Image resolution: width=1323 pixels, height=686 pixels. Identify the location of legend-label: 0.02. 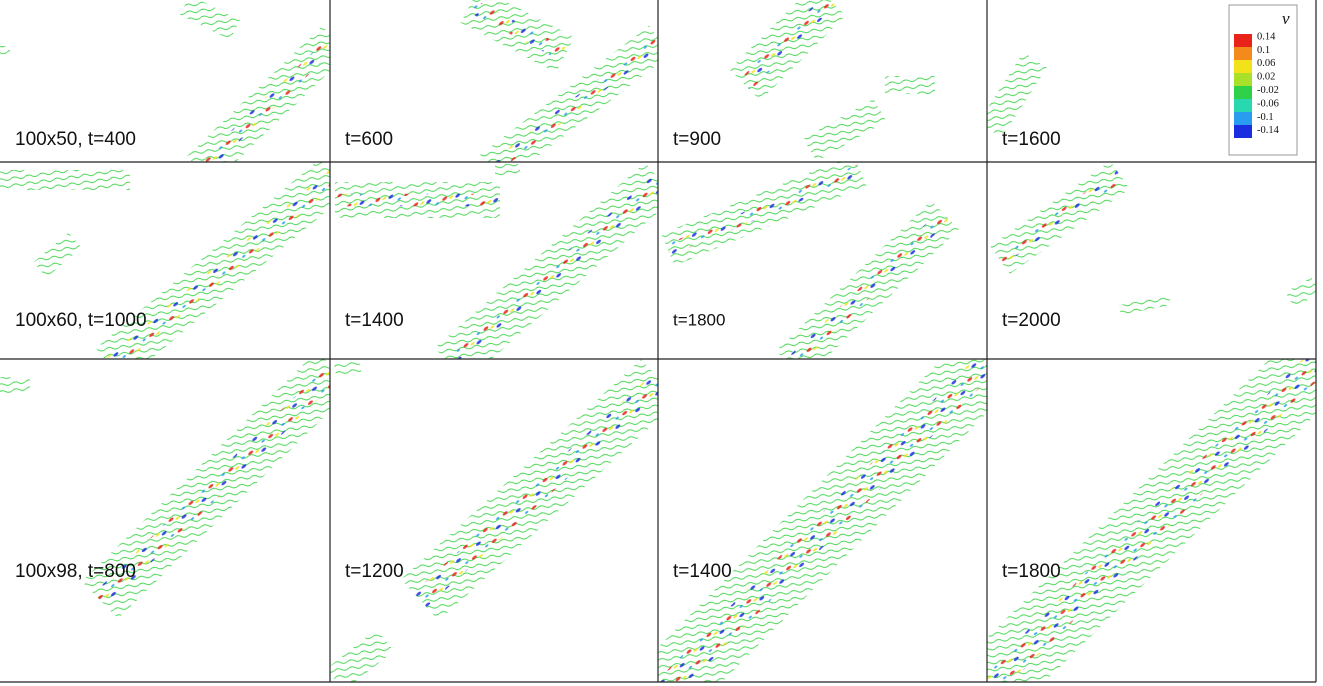
(1266, 77).